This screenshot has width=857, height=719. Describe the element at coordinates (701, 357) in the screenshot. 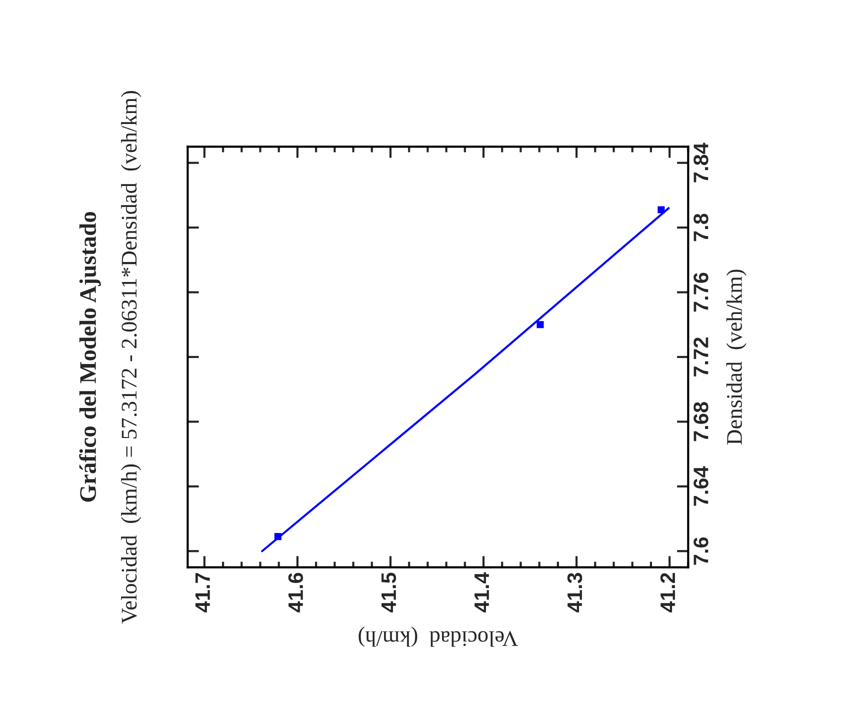

I see `y-tick-label: 7.72` at that location.